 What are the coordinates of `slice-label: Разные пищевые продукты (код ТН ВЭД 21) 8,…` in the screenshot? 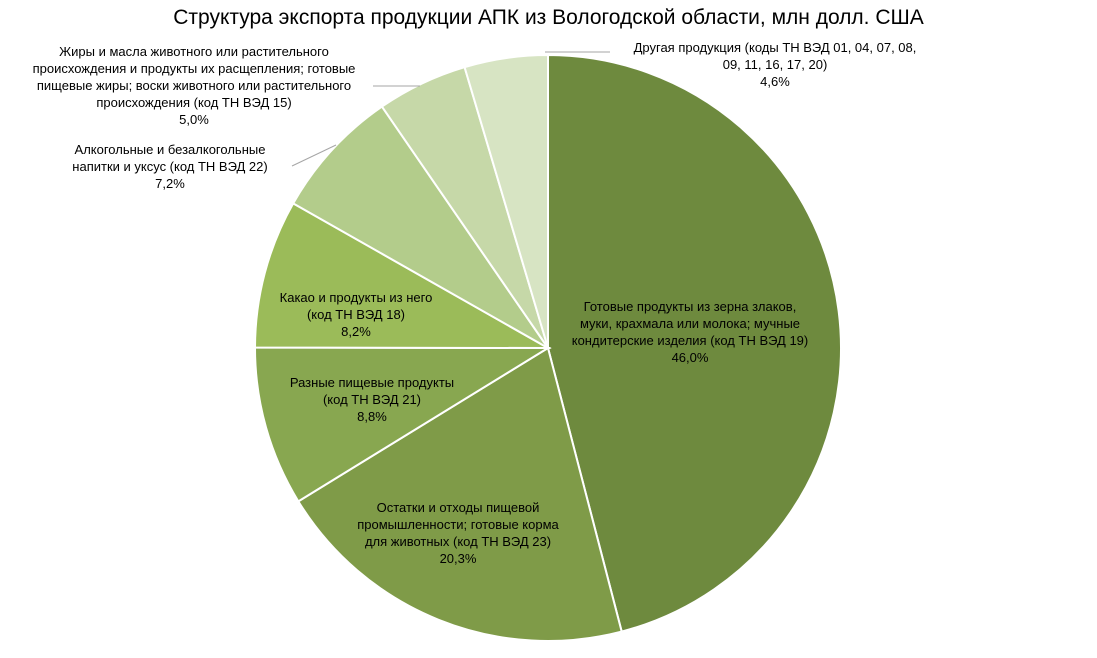 It's located at (372, 399).